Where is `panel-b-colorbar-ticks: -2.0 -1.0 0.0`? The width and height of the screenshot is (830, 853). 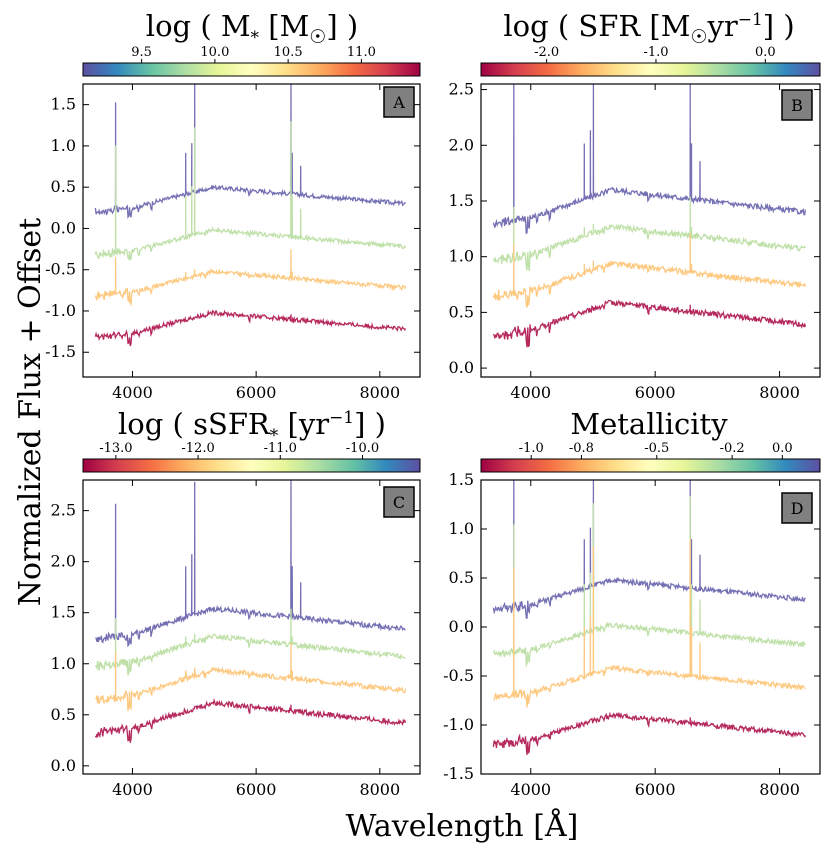 panel-b-colorbar-ticks: -2.0 -1.0 0.0 is located at coordinates (655, 54).